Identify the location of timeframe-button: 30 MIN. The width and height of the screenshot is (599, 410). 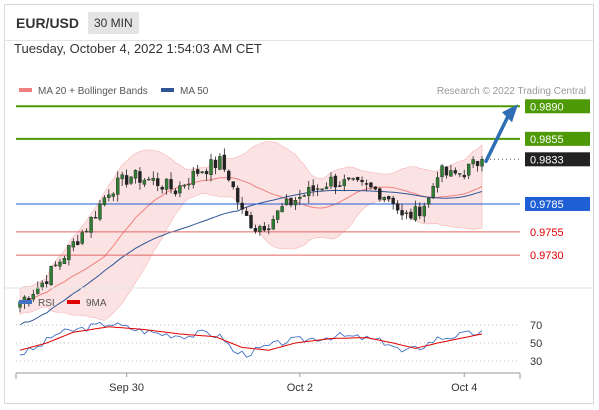
(113, 23).